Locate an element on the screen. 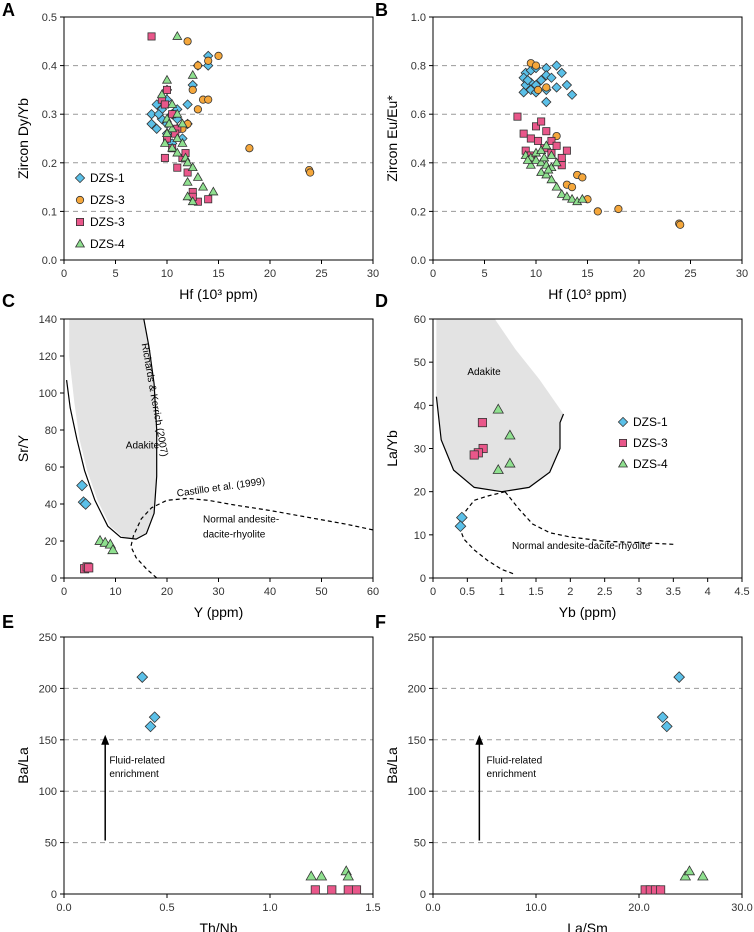 The image size is (754, 932). x-tick-label: 30 is located at coordinates (373, 274).